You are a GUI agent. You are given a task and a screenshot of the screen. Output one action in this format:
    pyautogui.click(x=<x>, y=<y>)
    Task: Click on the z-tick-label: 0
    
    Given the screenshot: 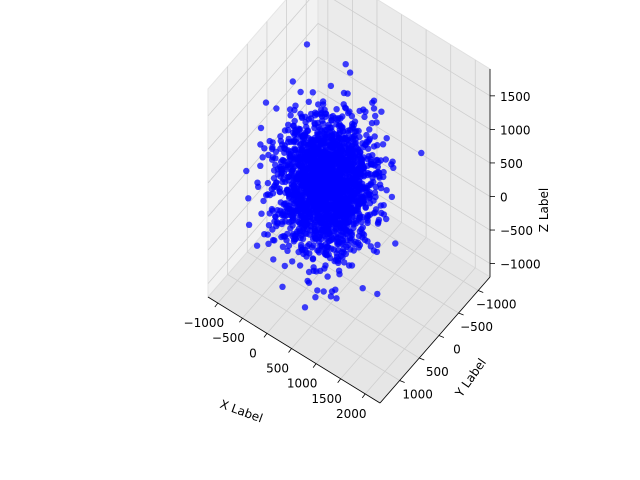 What is the action you would take?
    pyautogui.click(x=504, y=197)
    